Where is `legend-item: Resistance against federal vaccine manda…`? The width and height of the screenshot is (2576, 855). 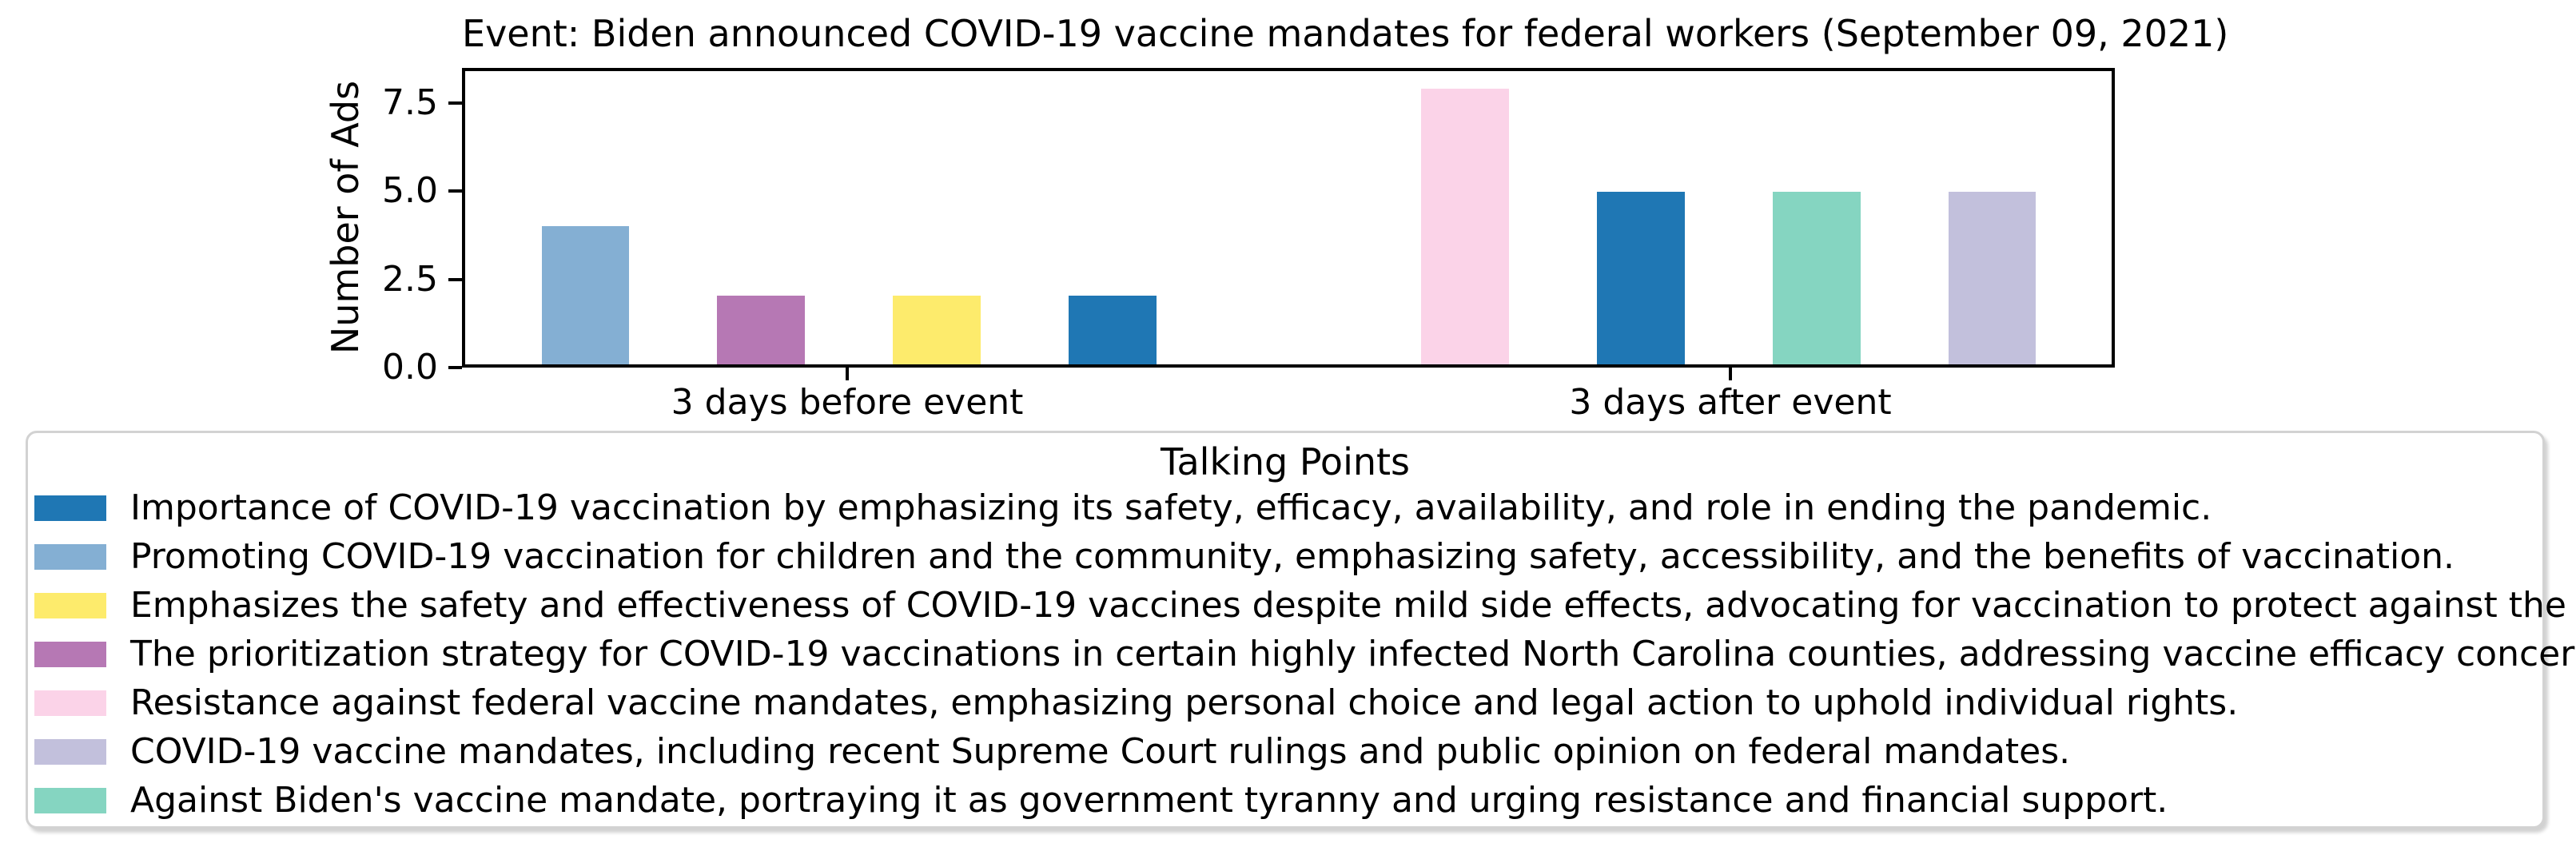
legend-item: Resistance against federal vaccine manda… is located at coordinates (1285, 703).